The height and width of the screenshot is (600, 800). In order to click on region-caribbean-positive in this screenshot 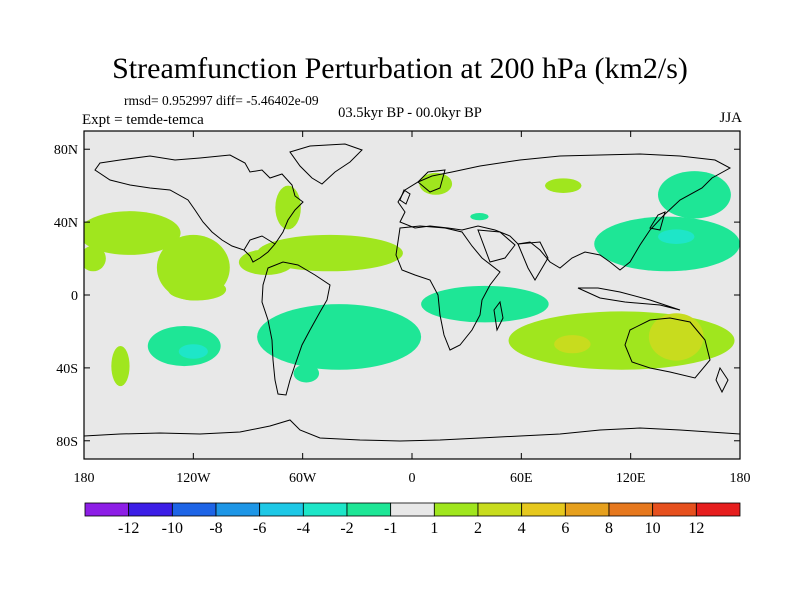, I will do `click(266, 262)`.